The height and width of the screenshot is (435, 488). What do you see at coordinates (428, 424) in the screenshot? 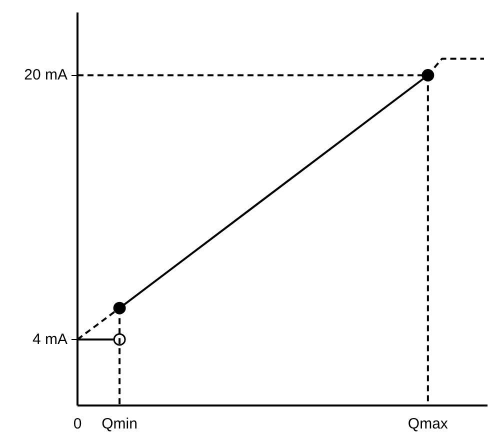
I see `x-tick-label: Qmax` at bounding box center [428, 424].